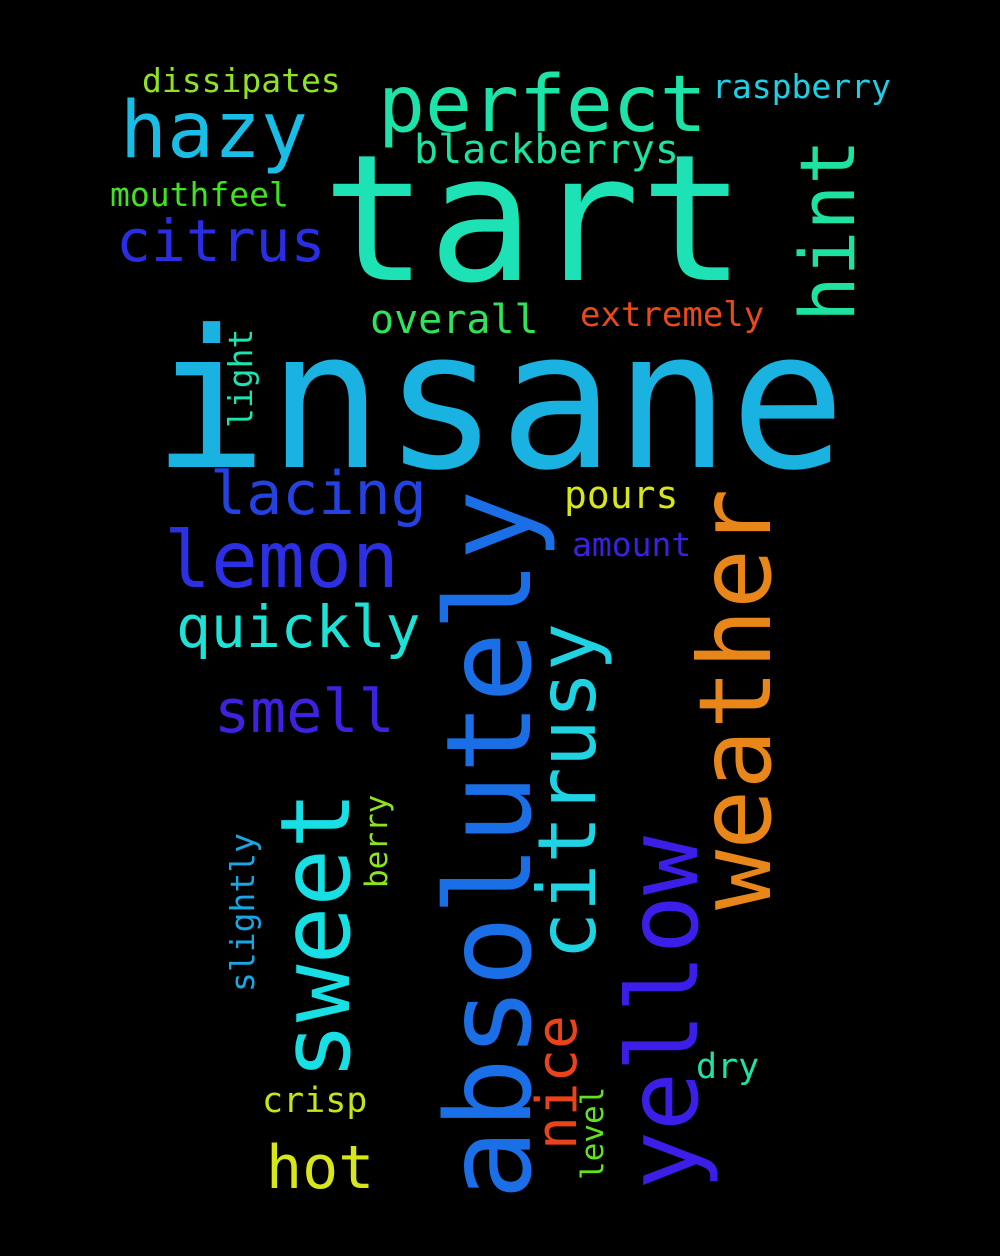 The height and width of the screenshot is (1256, 1000). I want to click on word-slightly: slightly, so click(242, 912).